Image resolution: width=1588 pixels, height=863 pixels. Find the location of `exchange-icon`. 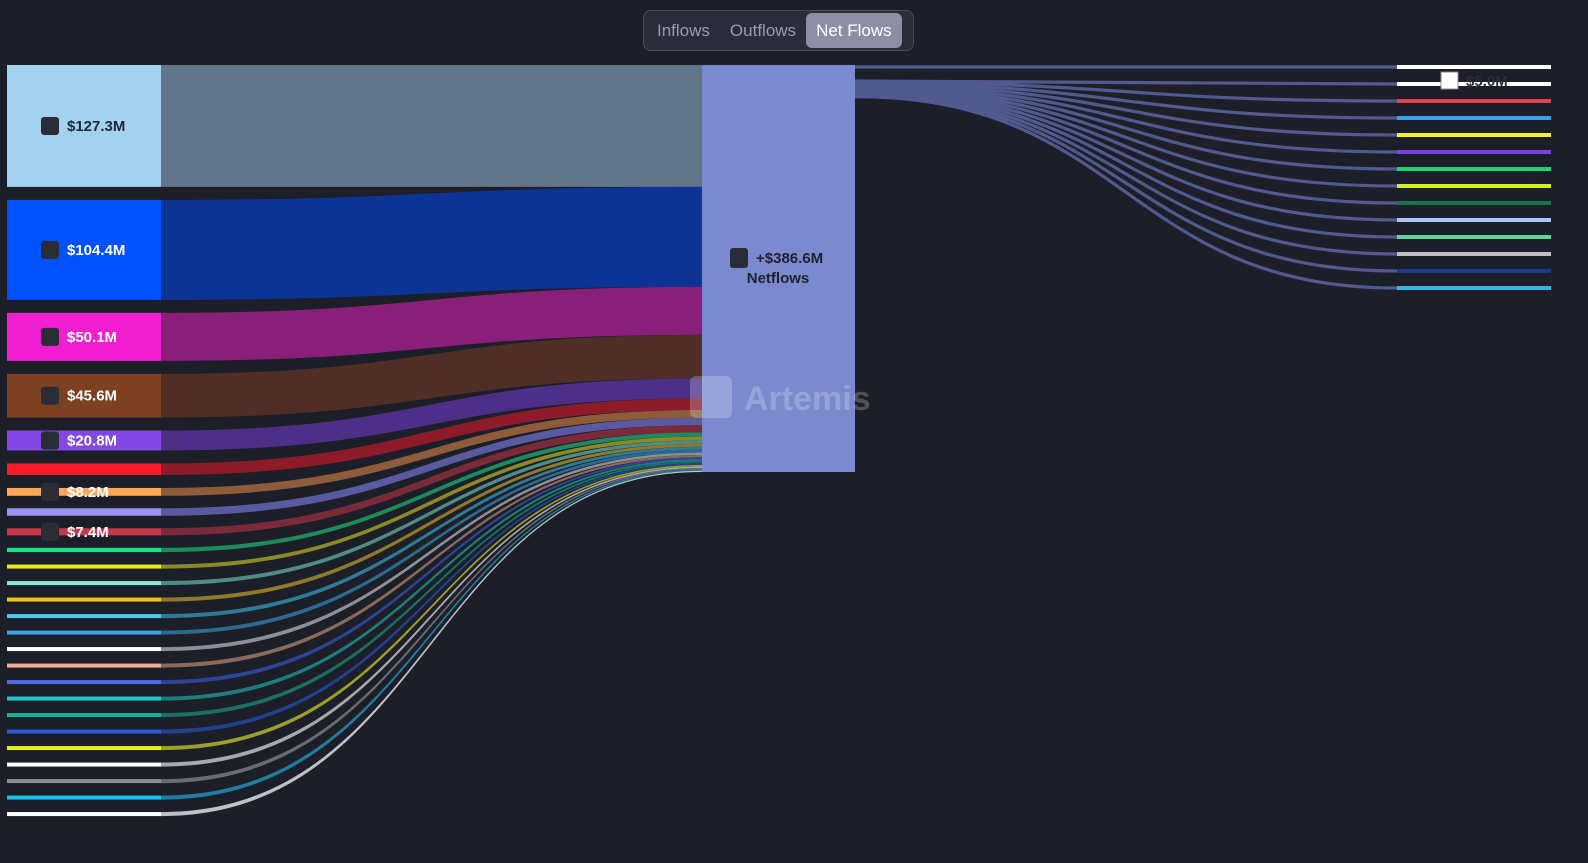

exchange-icon is located at coordinates (1449, 80).